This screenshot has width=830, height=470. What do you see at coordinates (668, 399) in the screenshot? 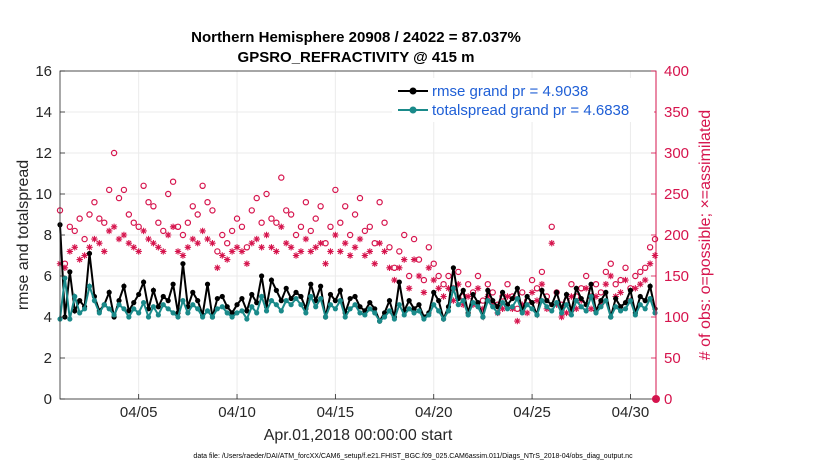
I see `right-tick-label: 0` at bounding box center [668, 399].